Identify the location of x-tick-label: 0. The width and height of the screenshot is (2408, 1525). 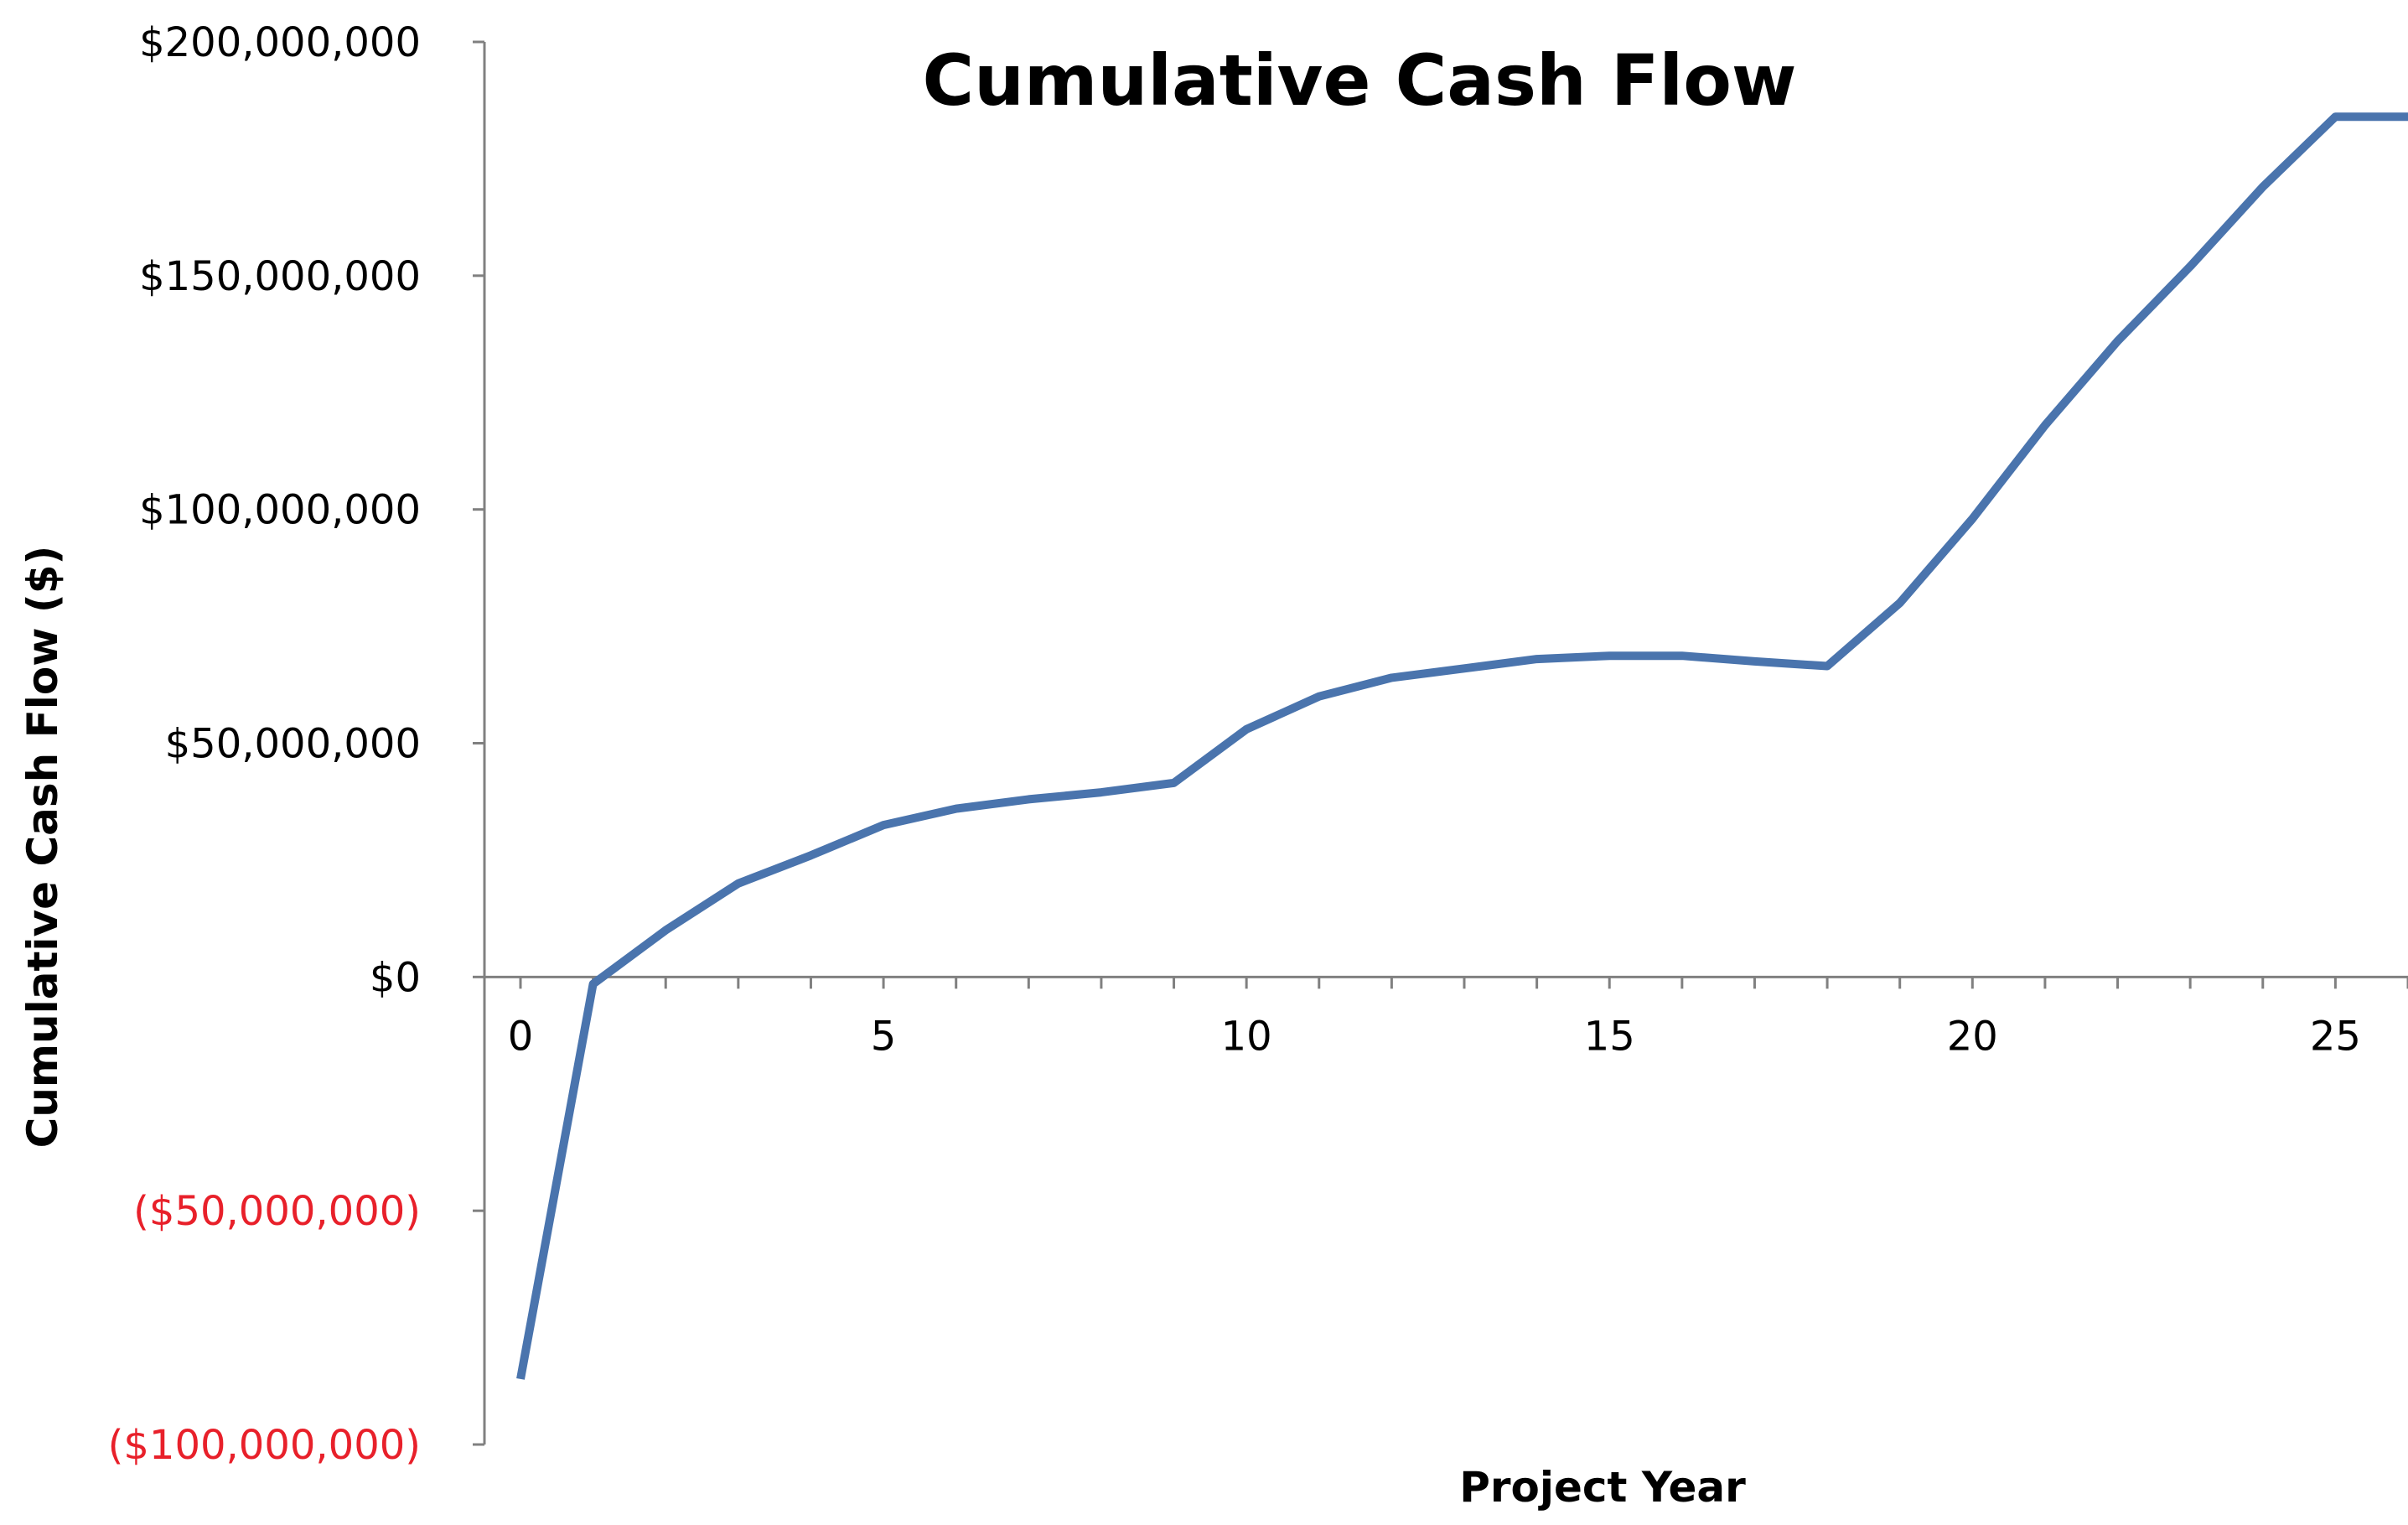
(521, 1036).